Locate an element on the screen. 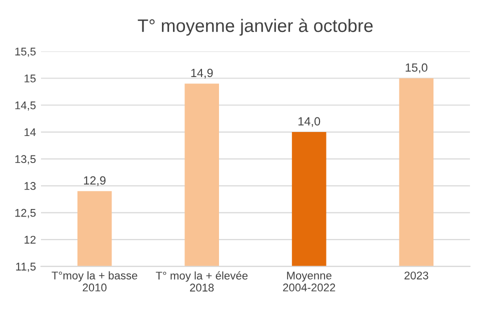 The height and width of the screenshot is (321, 482). y-tick-label: 15 is located at coordinates (30, 78).